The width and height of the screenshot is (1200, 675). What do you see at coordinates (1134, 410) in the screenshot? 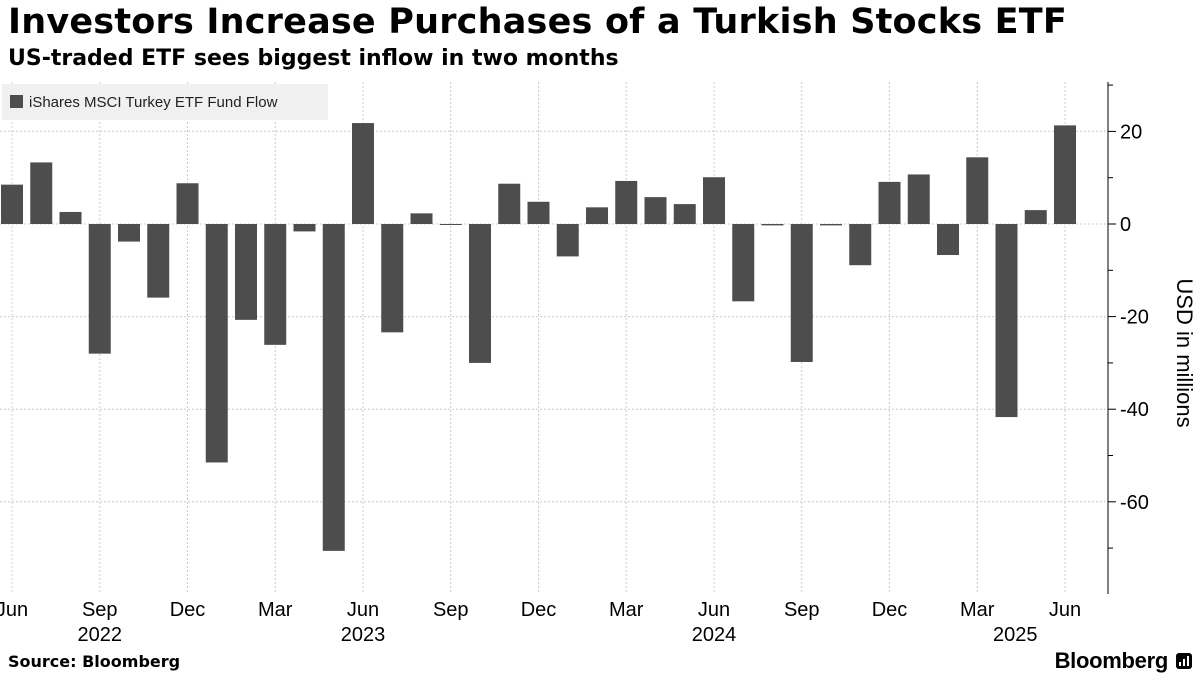
I see `y-tick-label: -40` at bounding box center [1134, 410].